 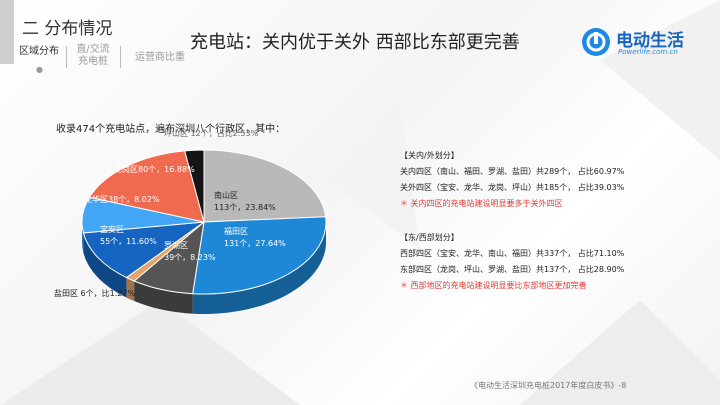 I want to click on pie-slice-宝安区, so click(x=144, y=250).